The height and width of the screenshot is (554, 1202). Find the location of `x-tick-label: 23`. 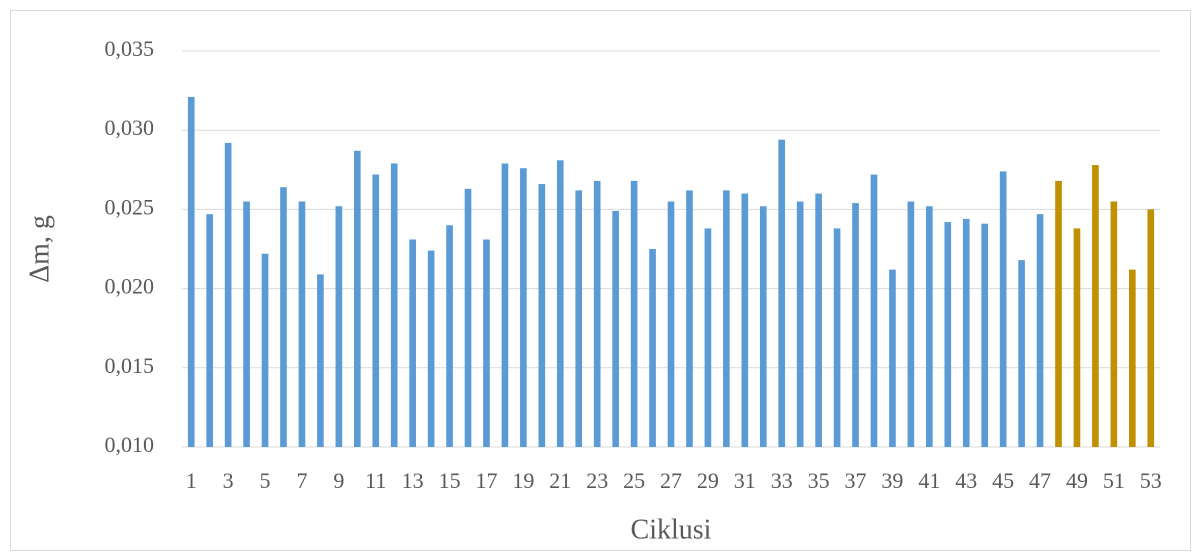

x-tick-label: 23 is located at coordinates (597, 480).